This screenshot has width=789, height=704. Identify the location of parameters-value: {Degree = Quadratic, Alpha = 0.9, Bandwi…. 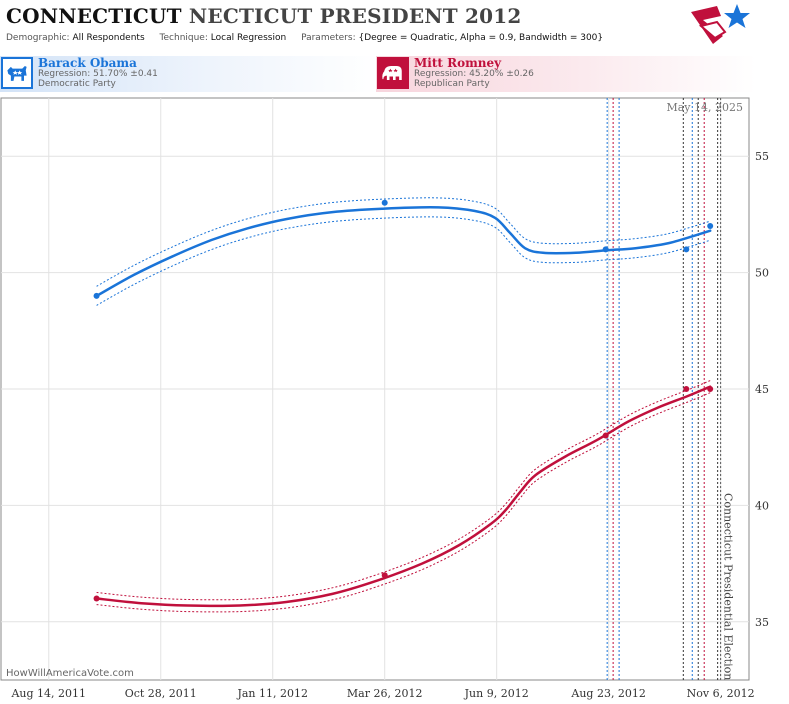
(481, 38).